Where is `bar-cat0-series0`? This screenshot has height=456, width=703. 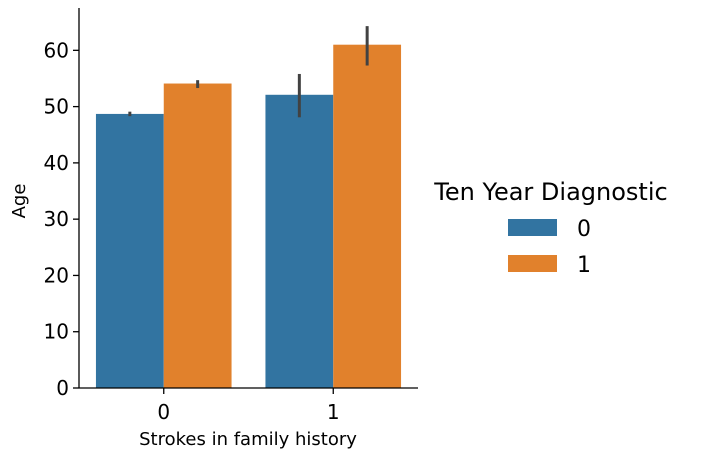
bar-cat0-series0 is located at coordinates (129, 250).